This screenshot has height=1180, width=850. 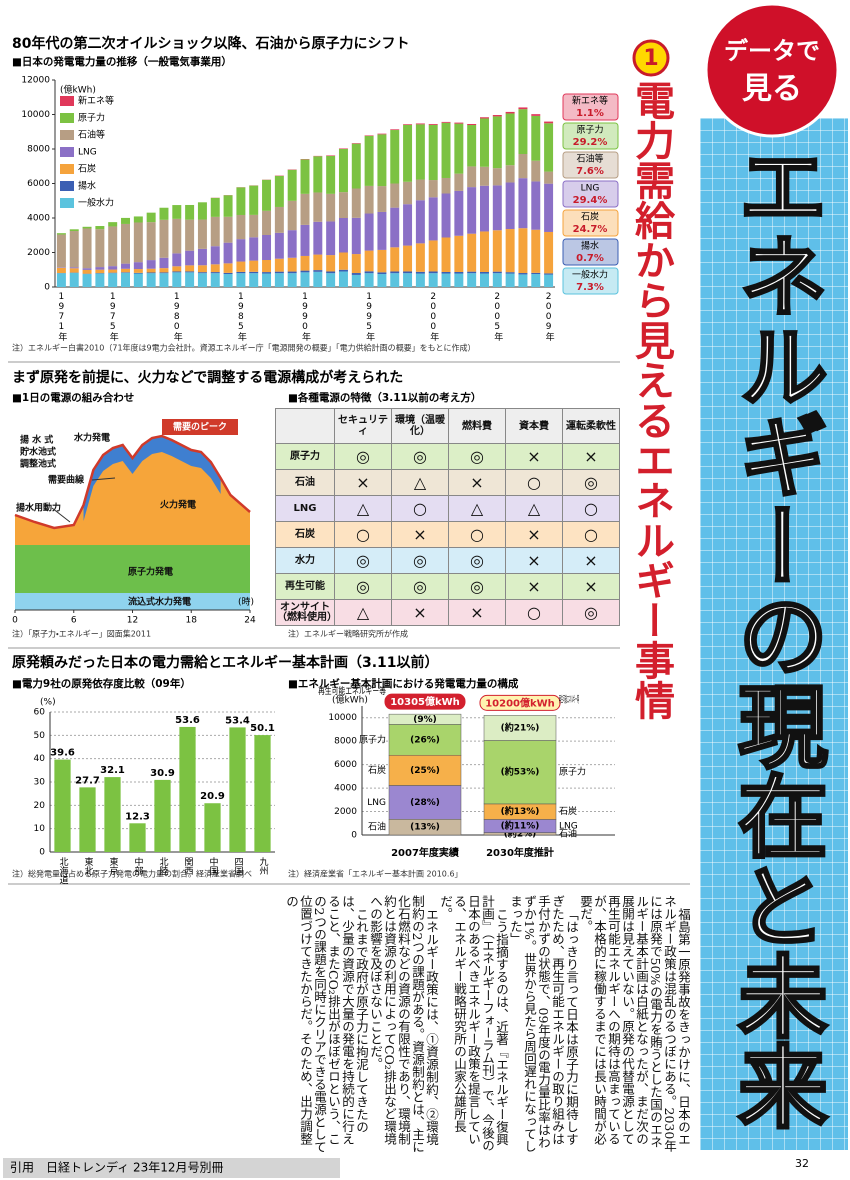 I want to click on annotation: 揚水用動力, so click(x=38, y=508).